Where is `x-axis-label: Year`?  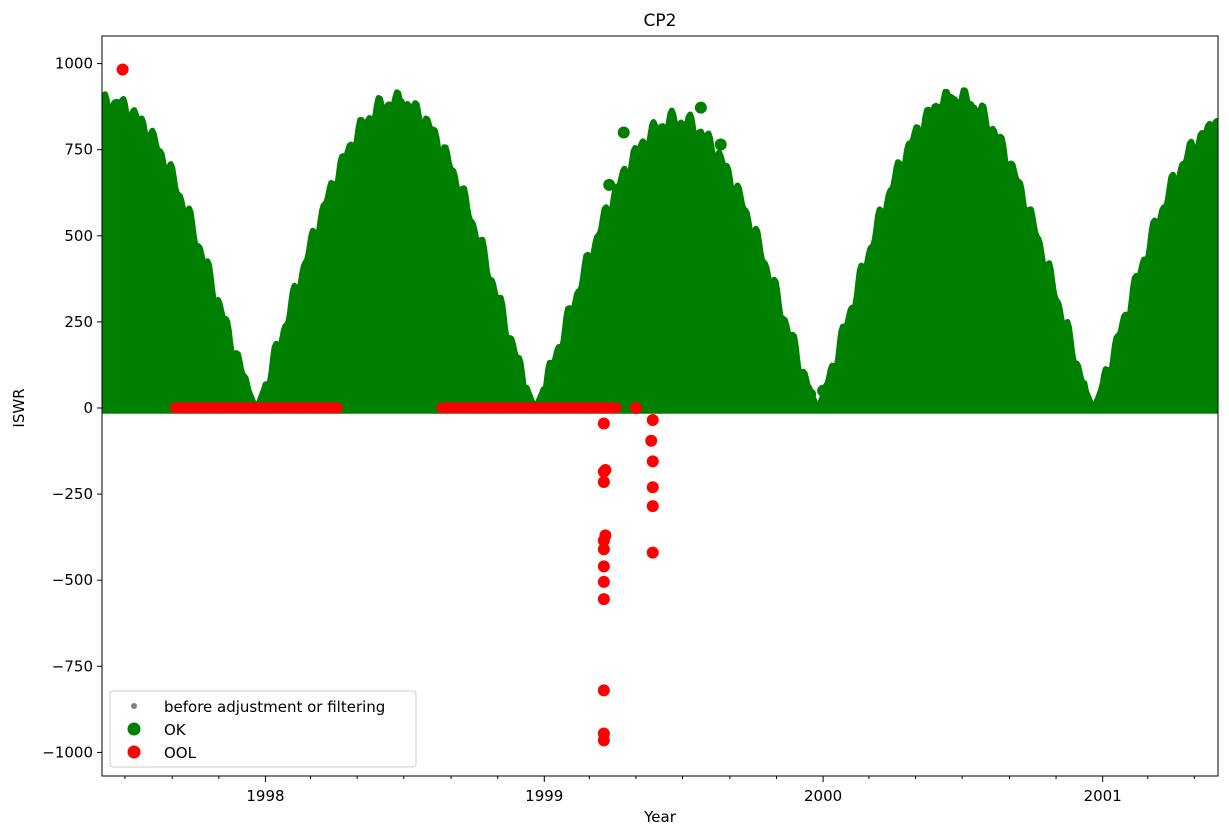 x-axis-label: Year is located at coordinates (660, 817).